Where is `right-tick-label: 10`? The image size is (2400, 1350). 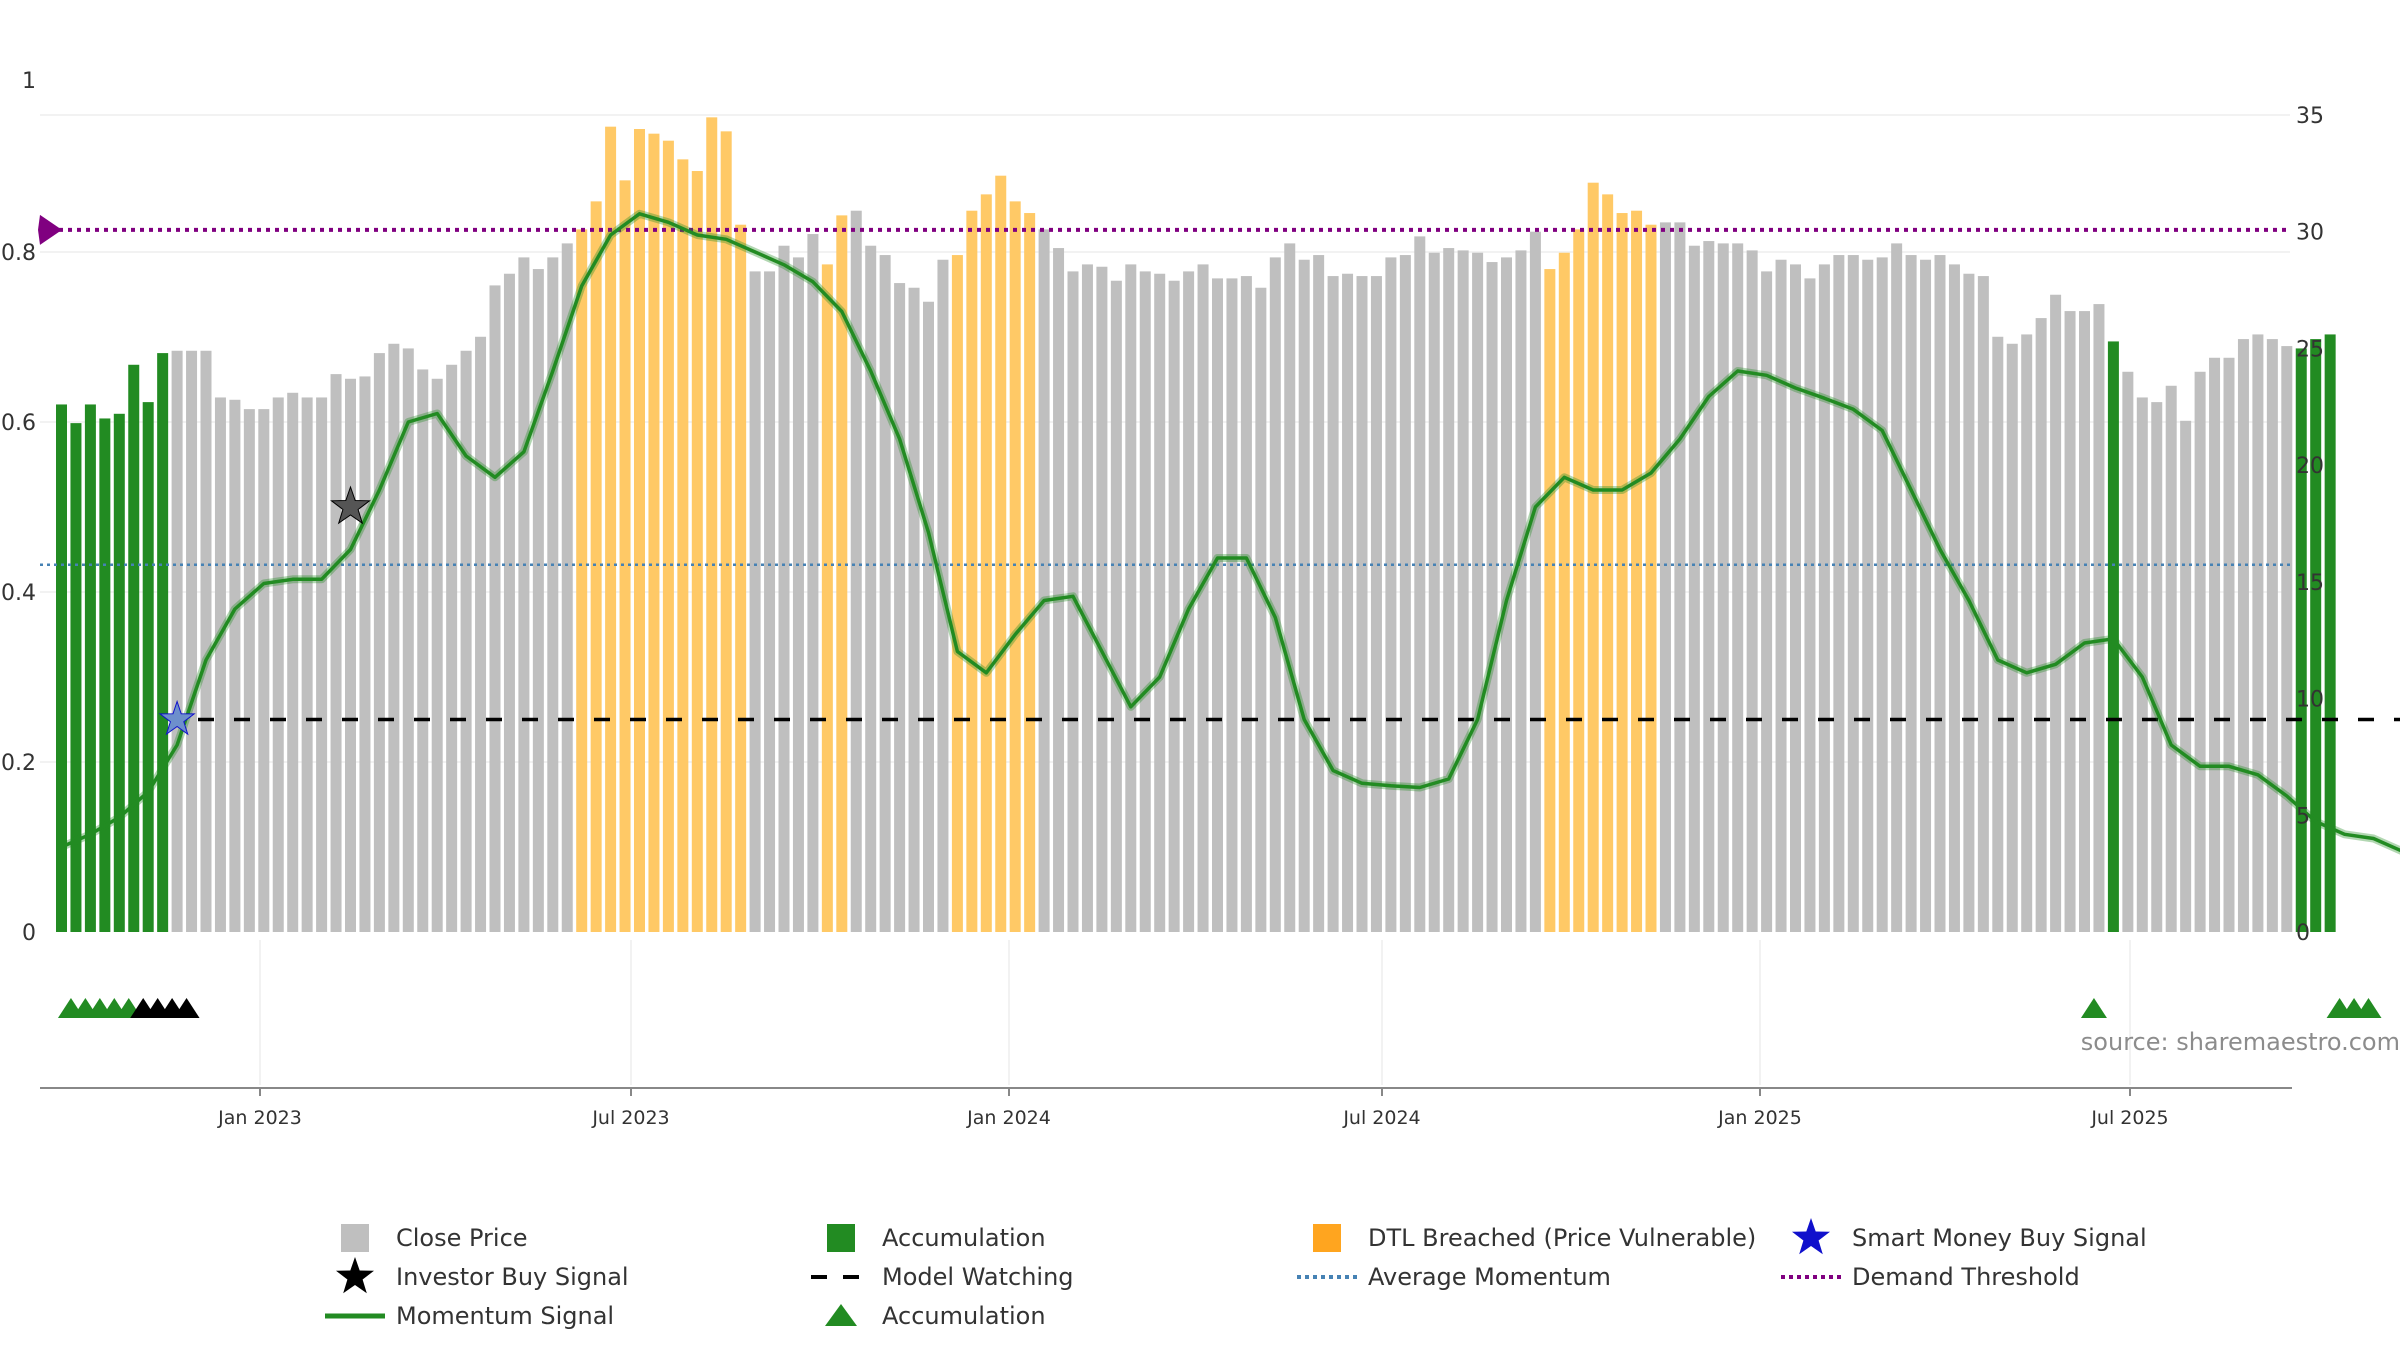
right-tick-label: 10 is located at coordinates (2310, 700).